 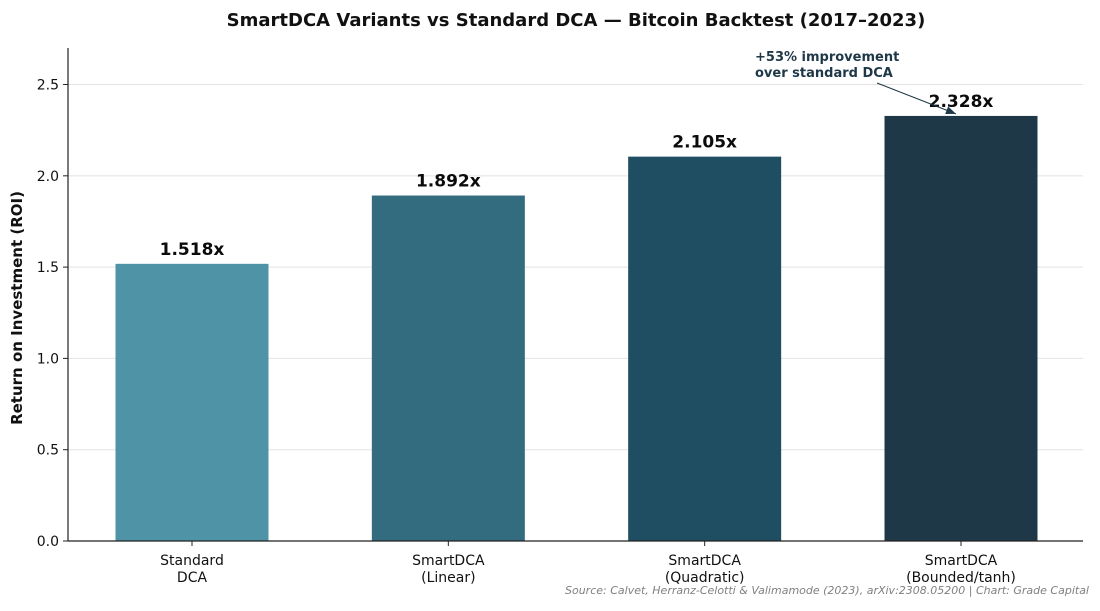 I want to click on x-tick-label: (Linear), so click(x=448, y=578).